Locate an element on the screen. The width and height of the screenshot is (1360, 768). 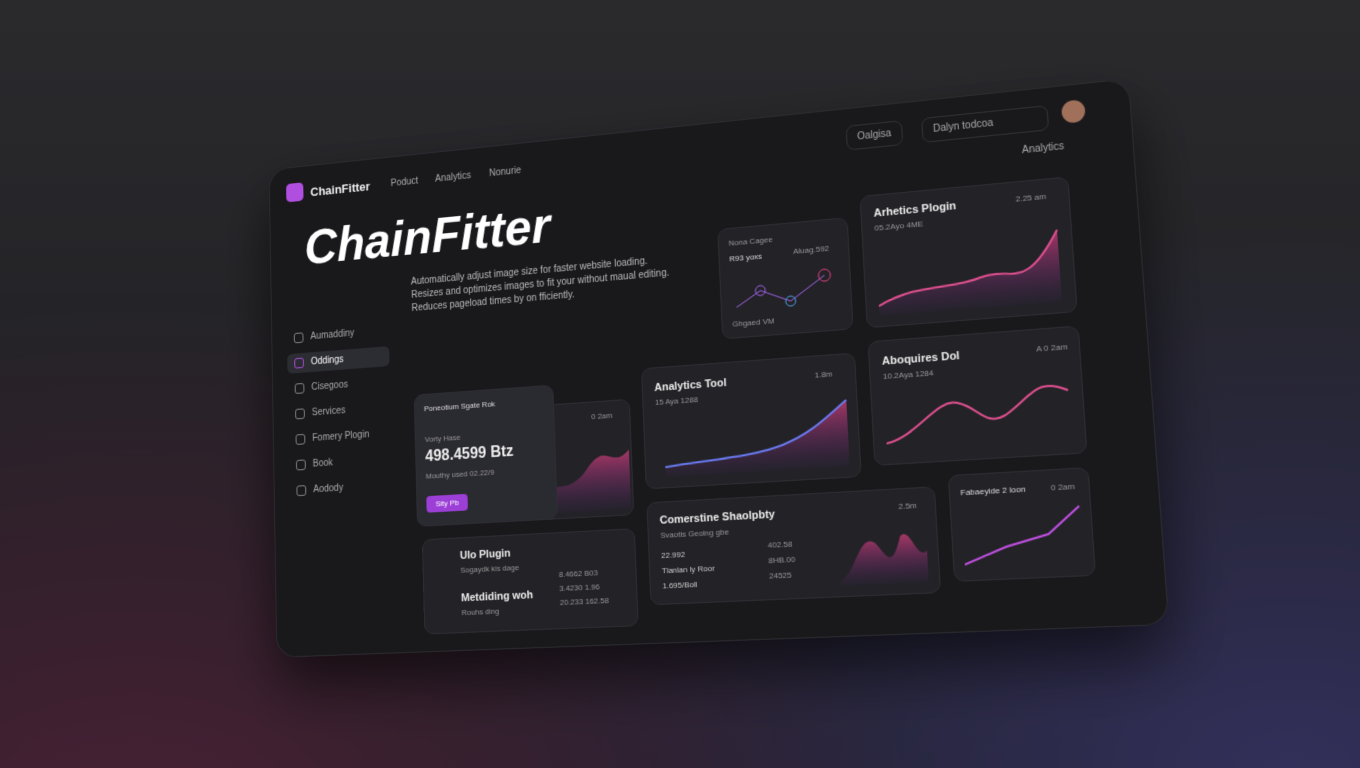
sidebar-item: Fomery Plogin is located at coordinates (339, 436).